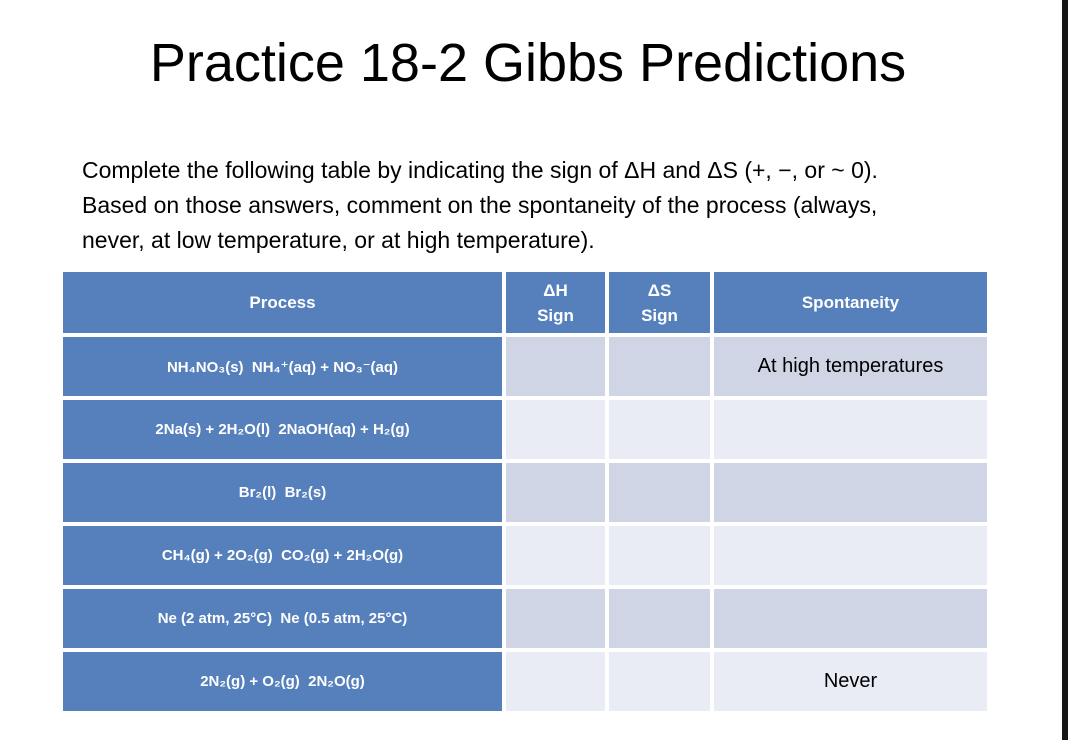 This screenshot has height=740, width=1068. I want to click on column-header-ds-sign: ΔS Sign, so click(659, 302).